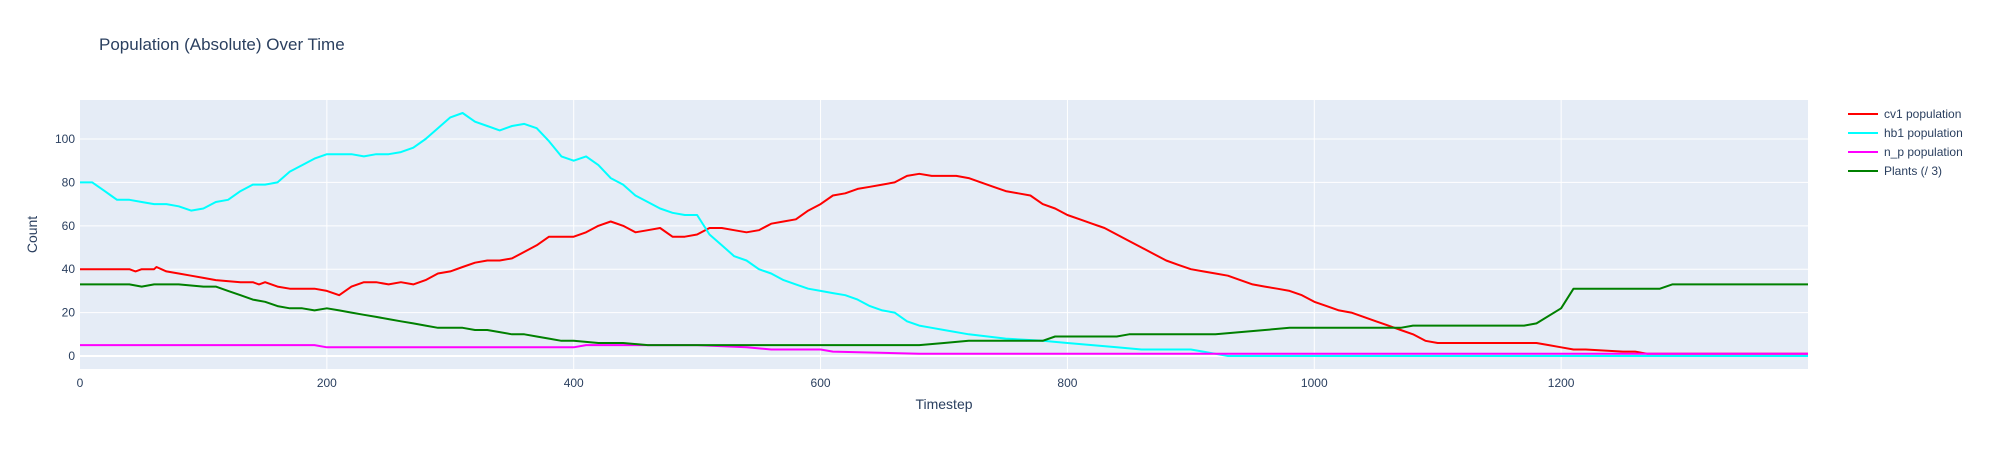 The image size is (1991, 450). What do you see at coordinates (327, 383) in the screenshot?
I see `x-tick-label: 200` at bounding box center [327, 383].